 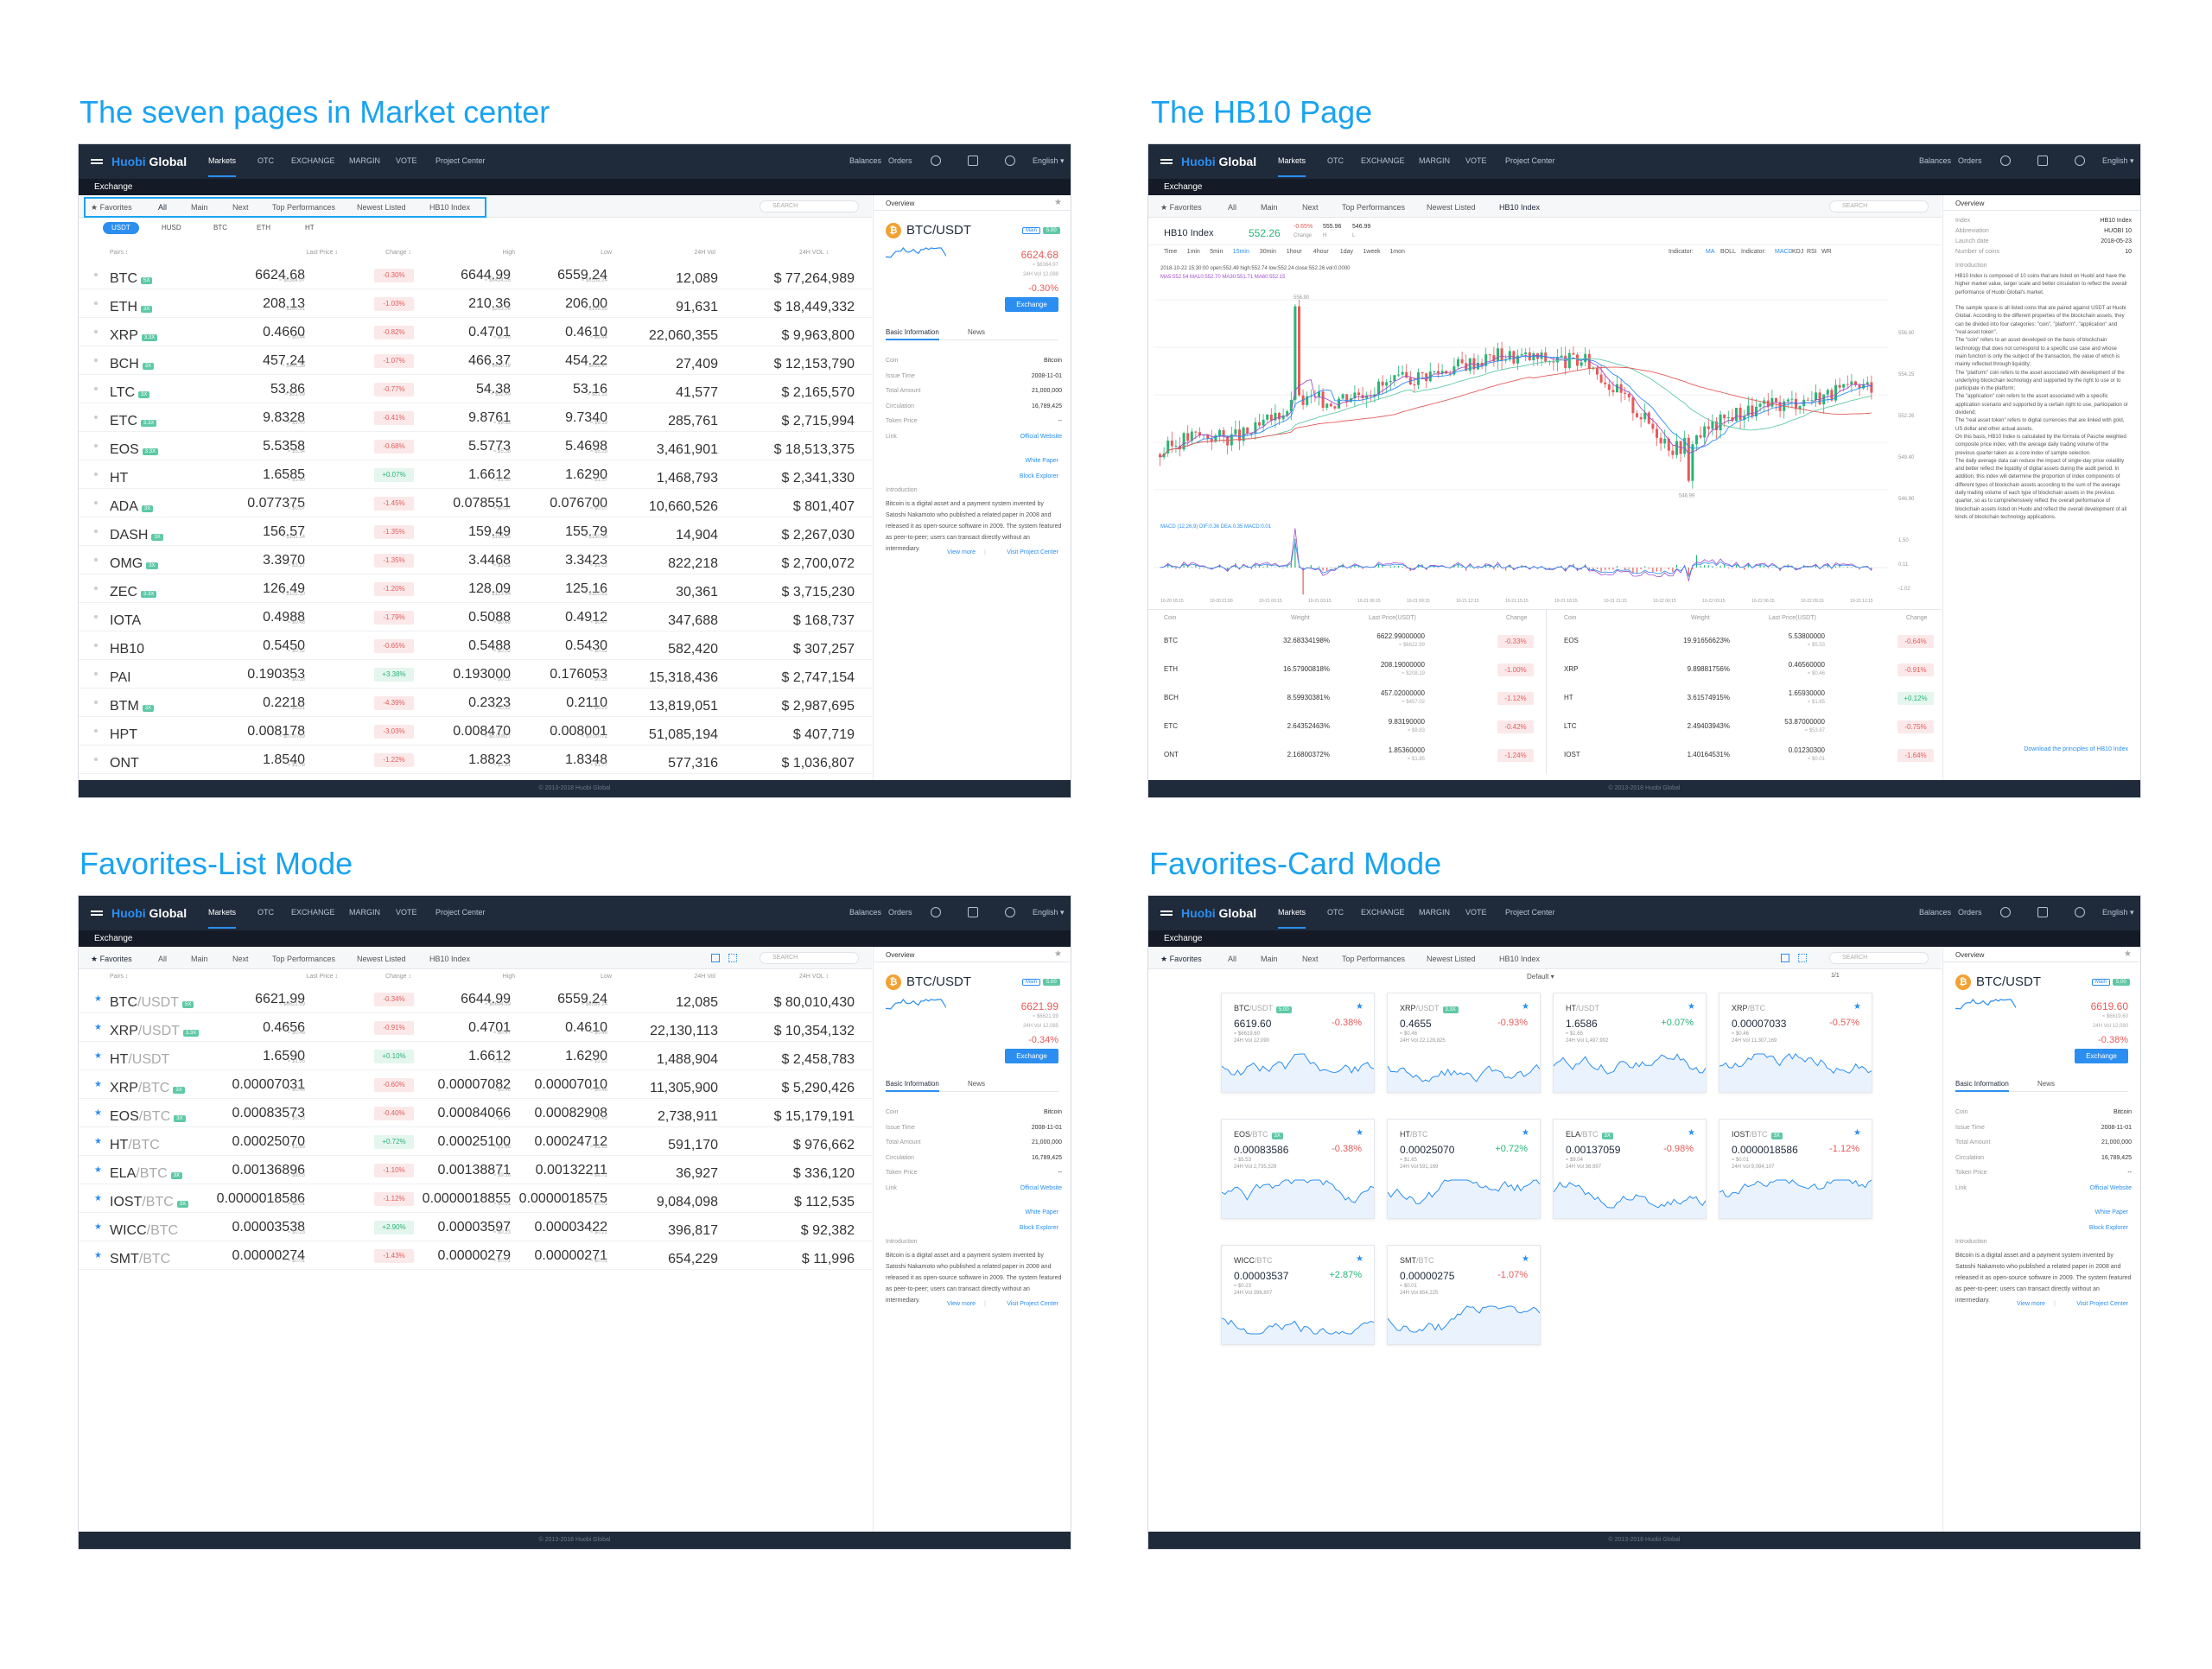 I want to click on nav-orders: Orders, so click(x=900, y=160).